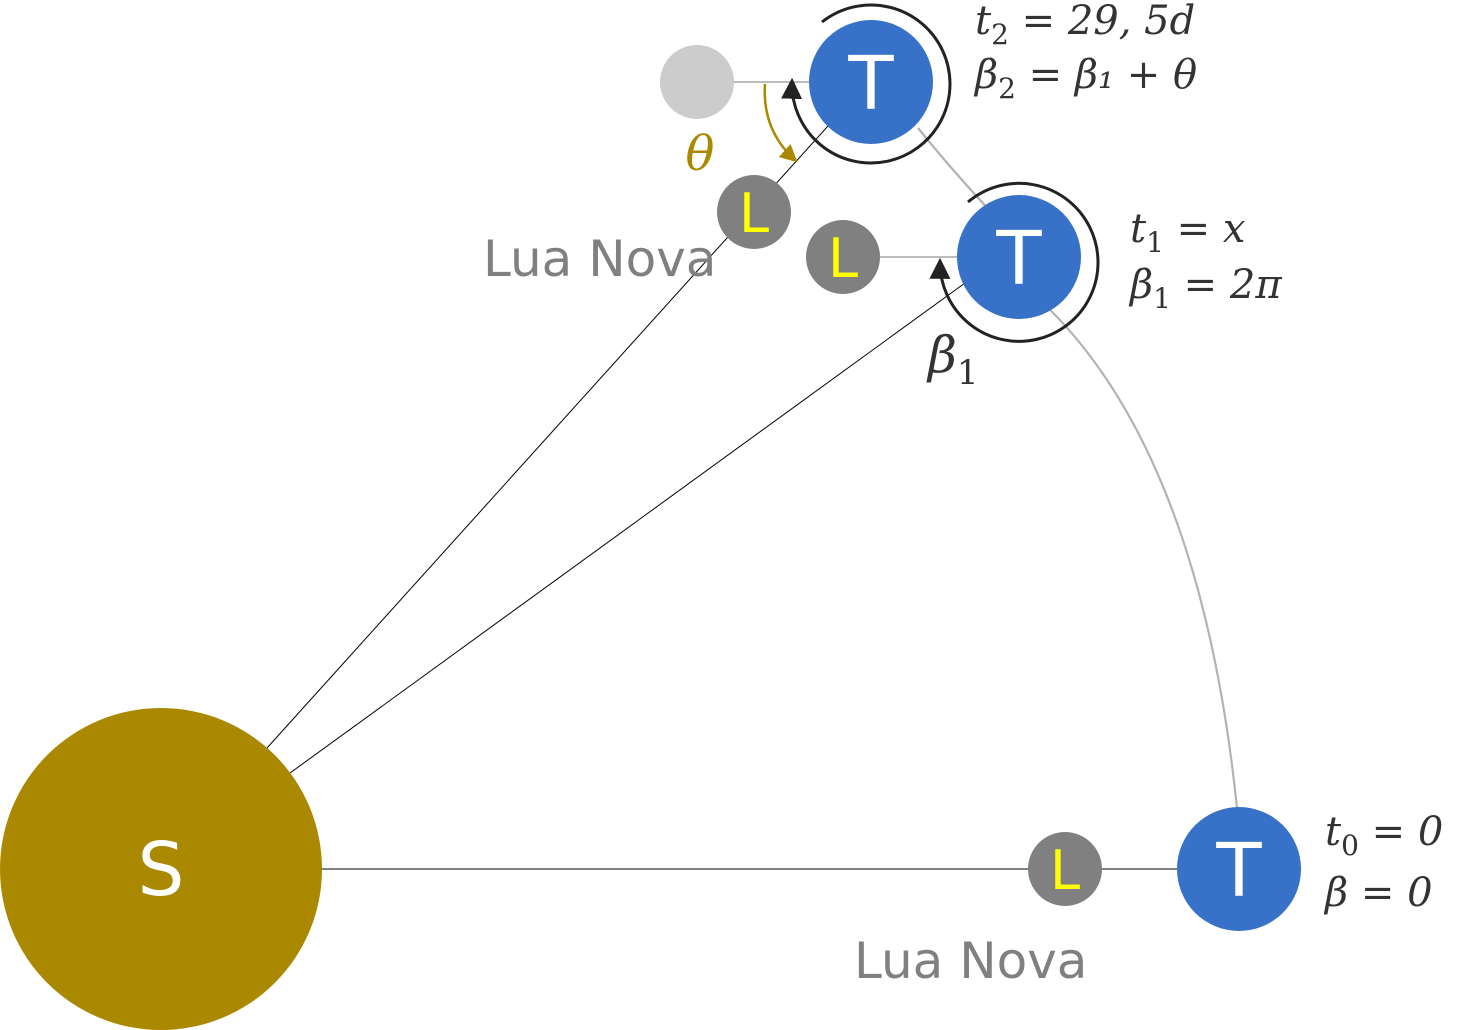 The width and height of the screenshot is (1459, 1030). I want to click on moon-t2-disc, so click(754, 212).